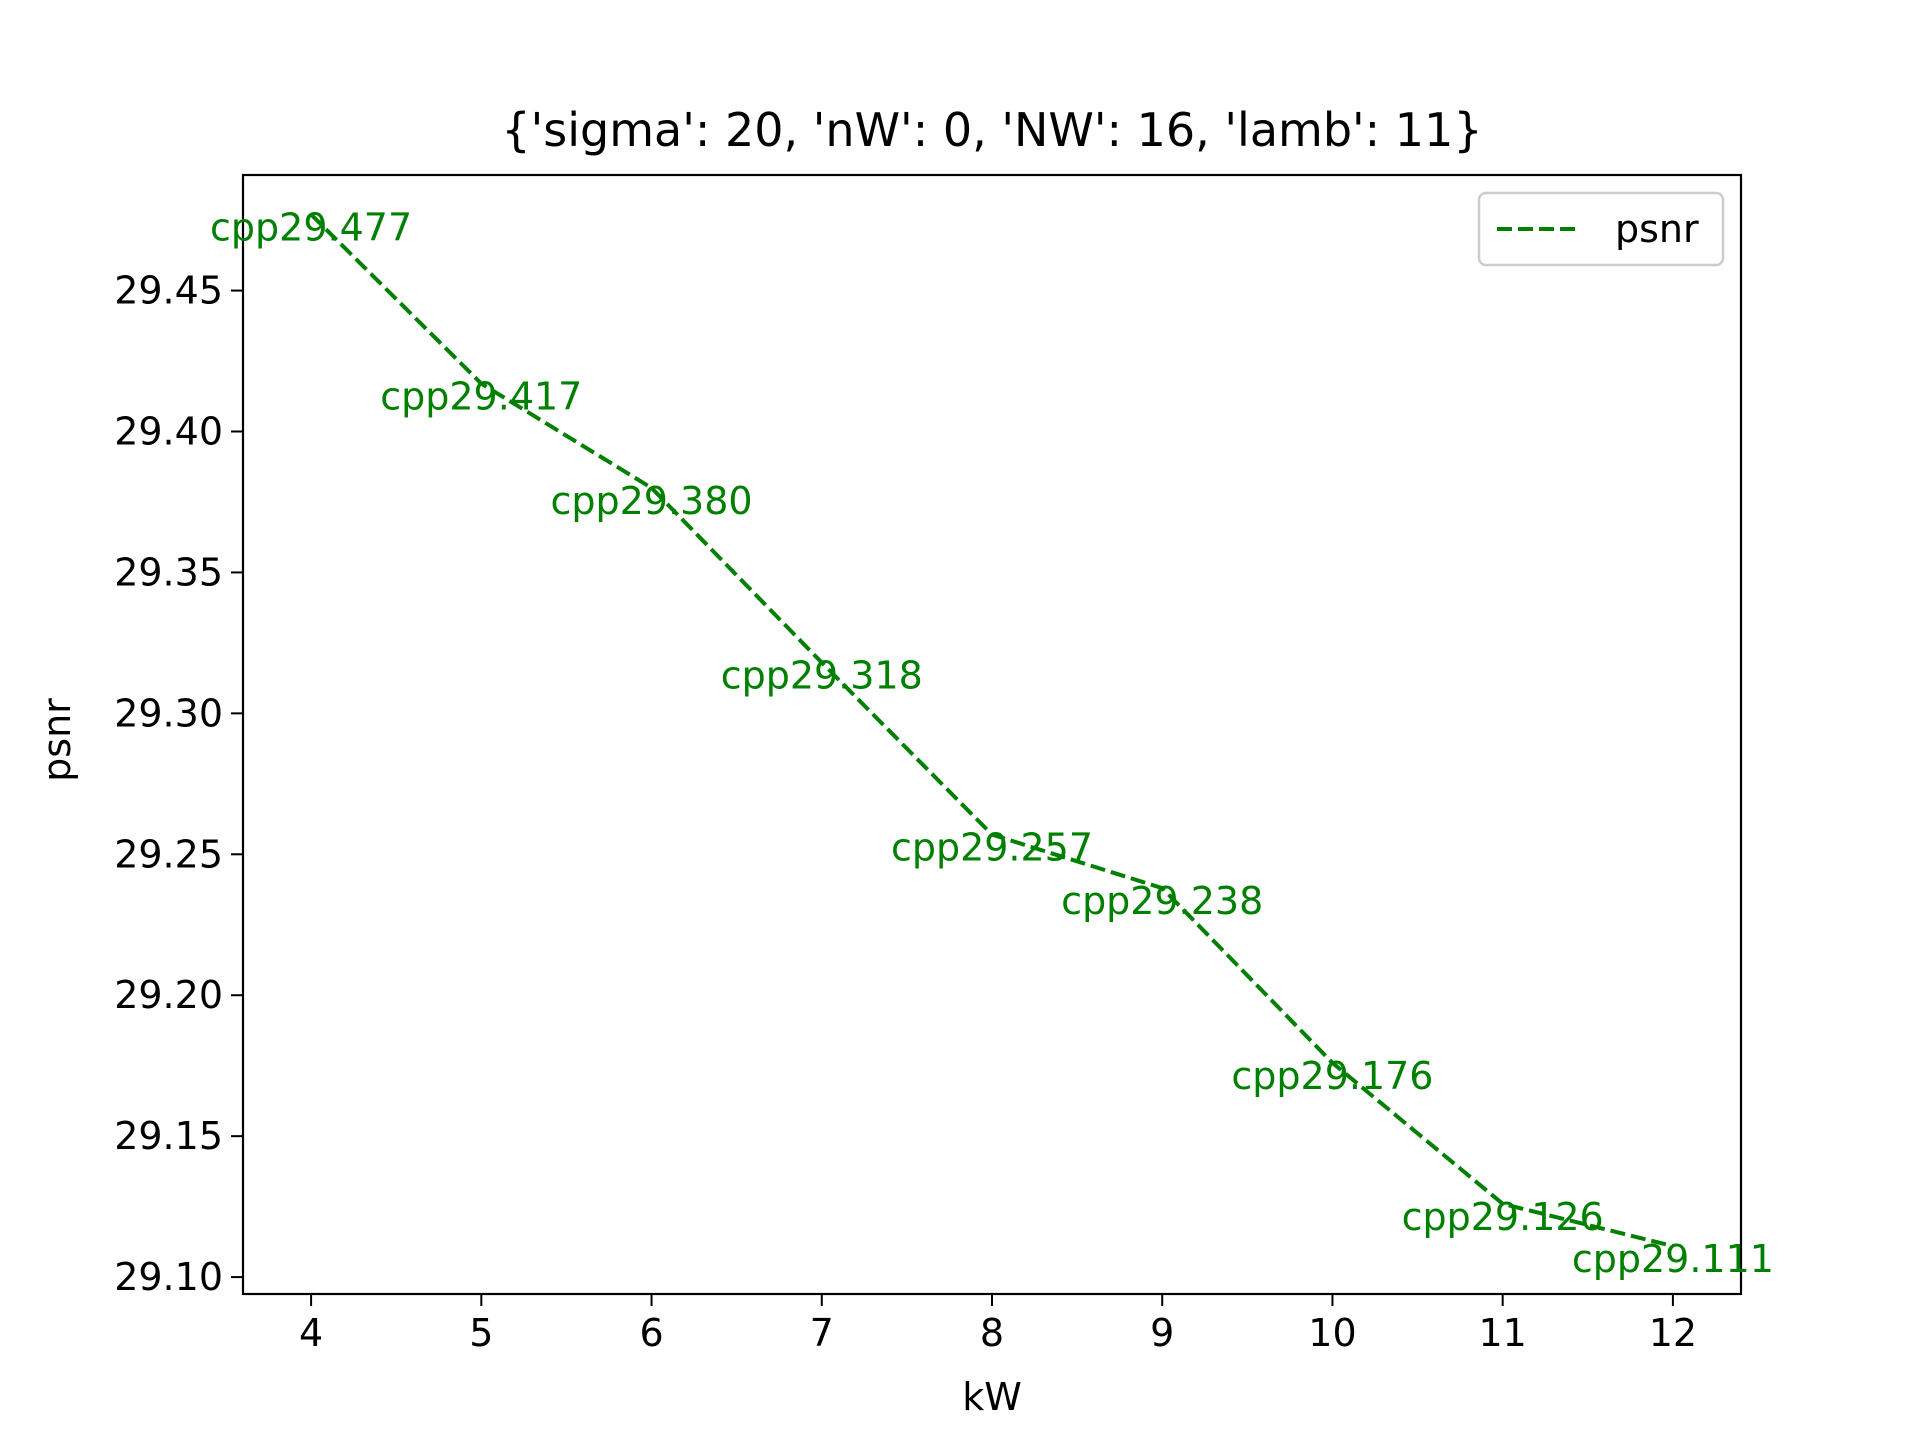  What do you see at coordinates (1673, 1259) in the screenshot?
I see `data-label: cpp29.111` at bounding box center [1673, 1259].